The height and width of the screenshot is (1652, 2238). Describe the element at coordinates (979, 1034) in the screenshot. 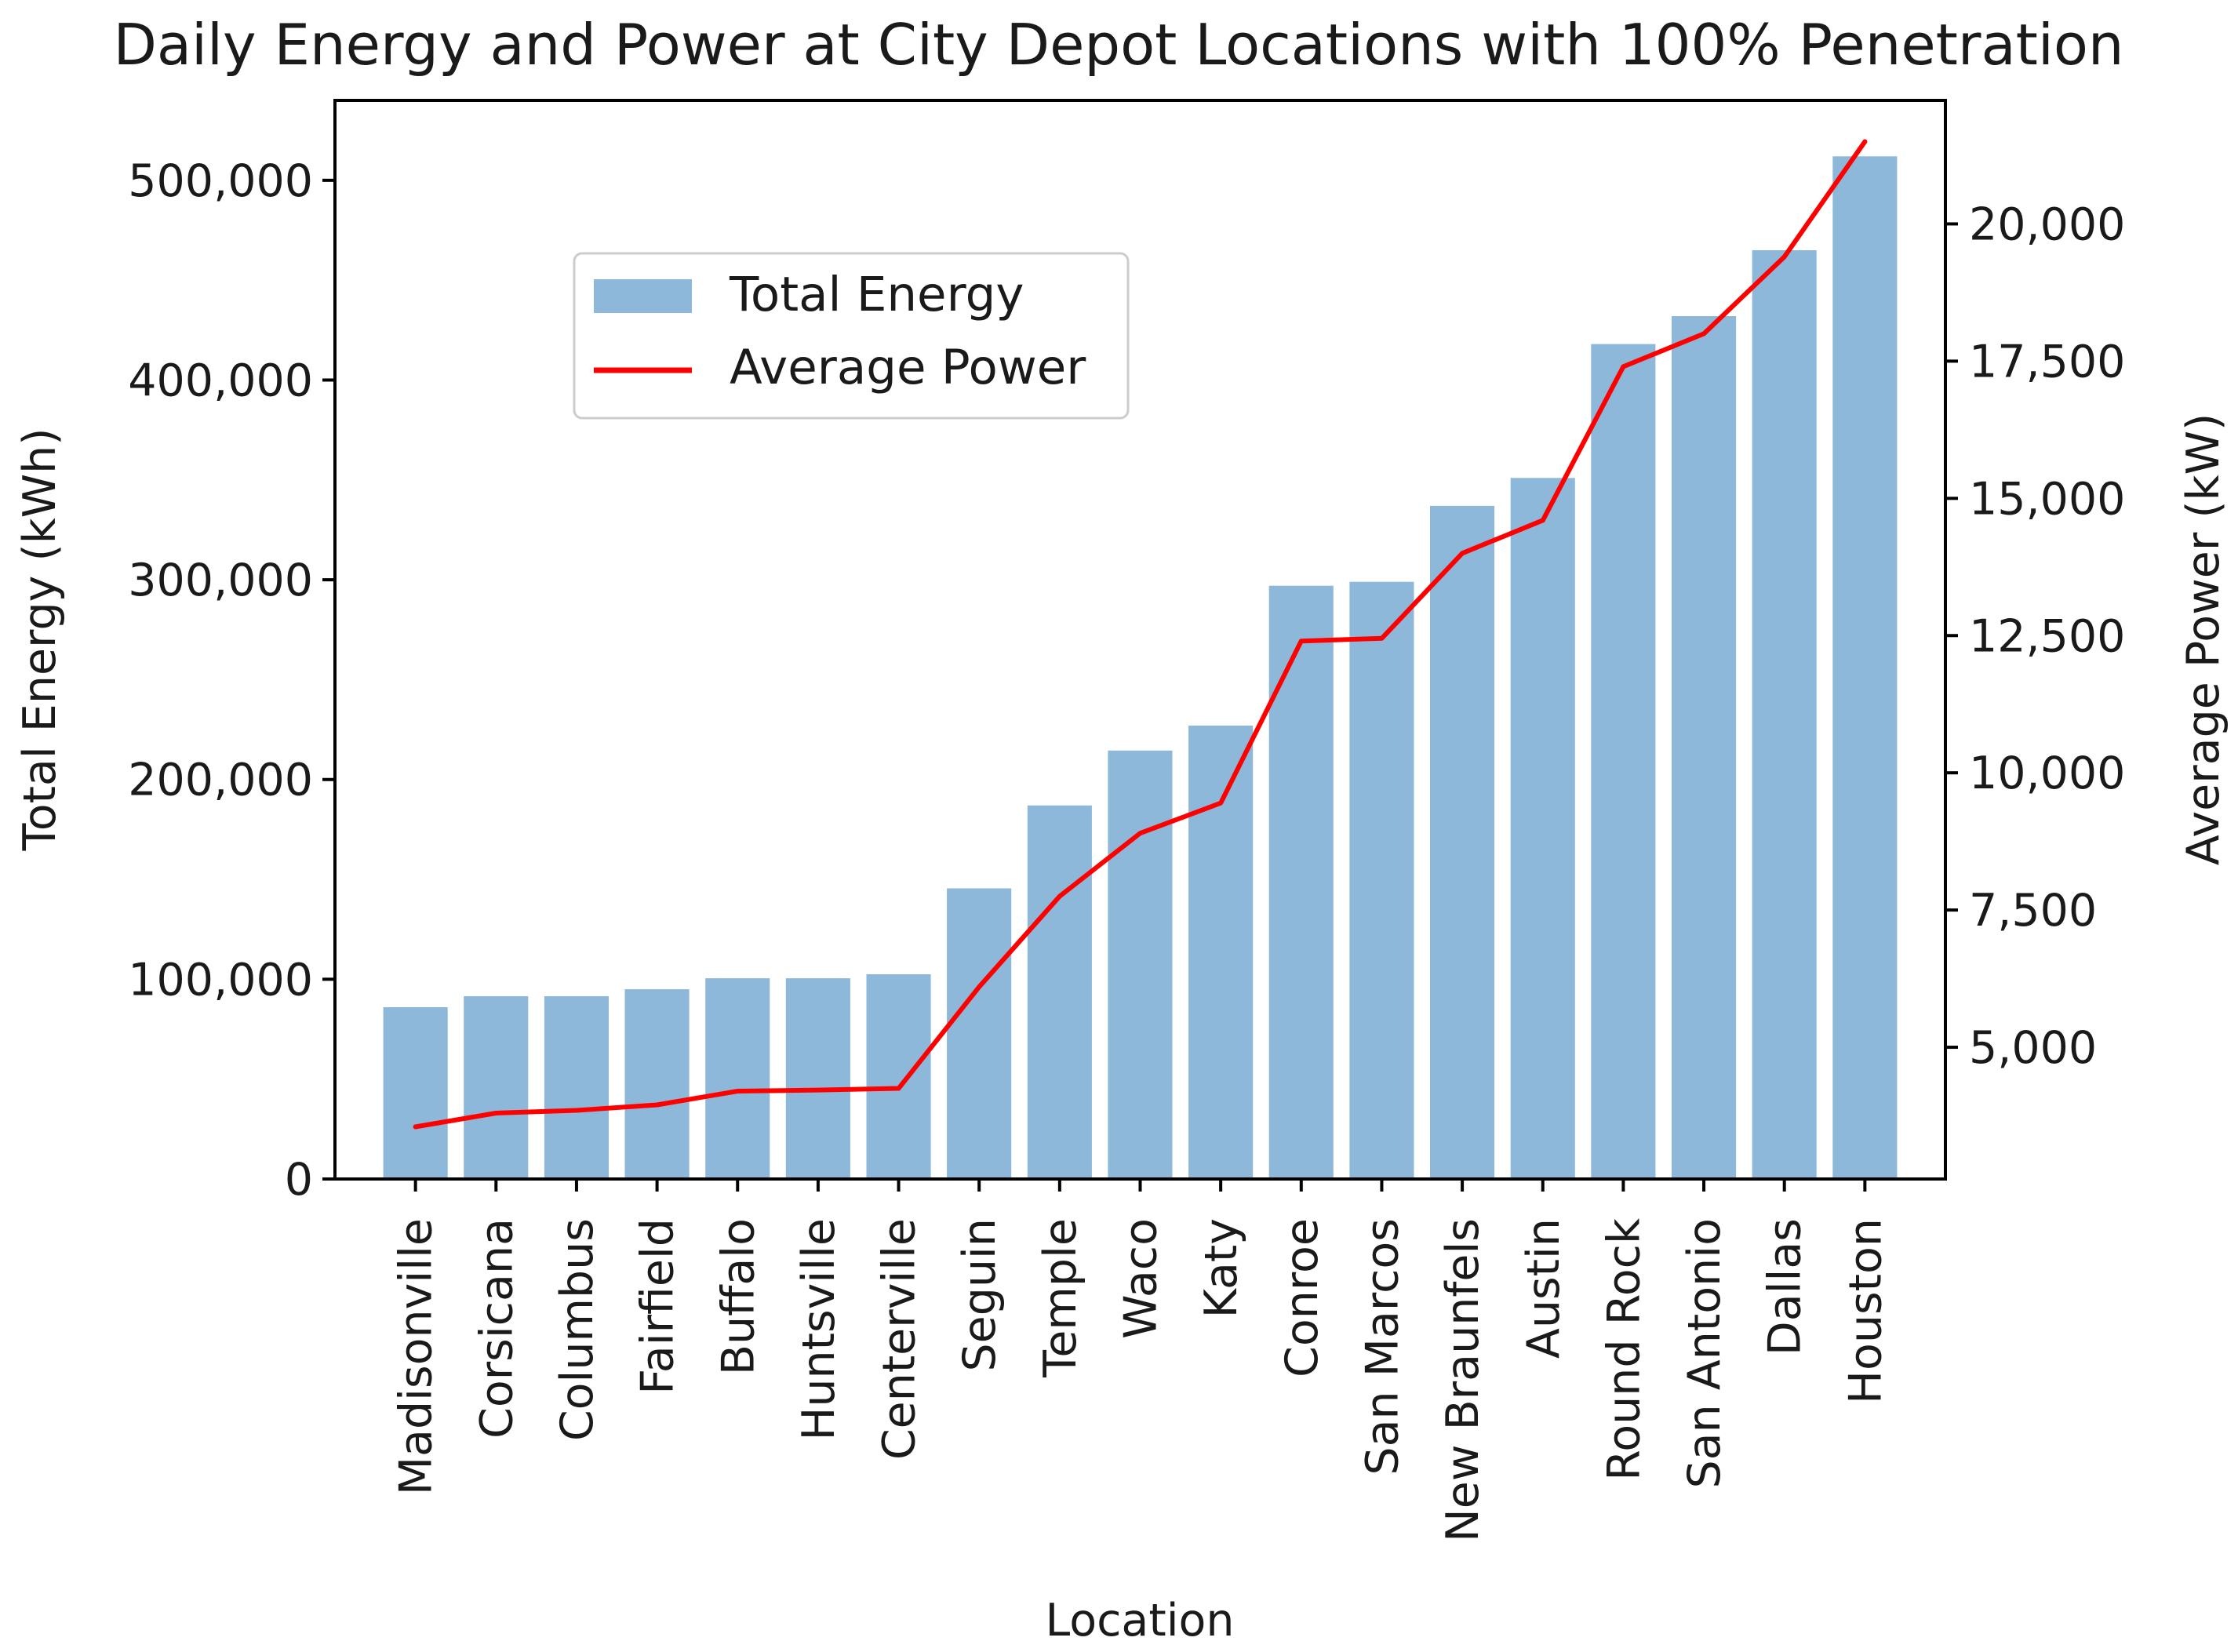

I see `bar-seguin` at that location.